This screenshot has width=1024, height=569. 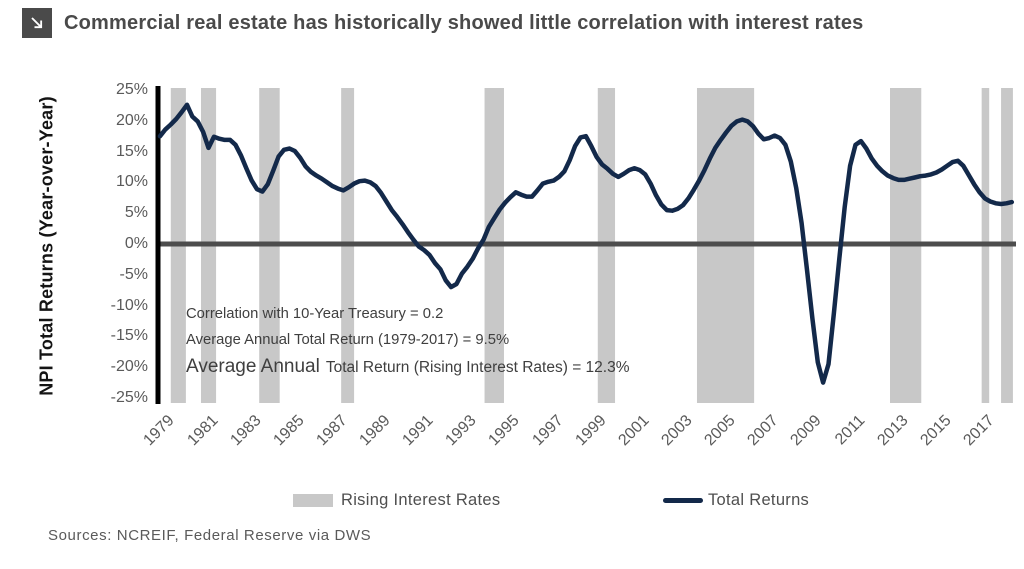 What do you see at coordinates (136, 243) in the screenshot?
I see `y-tick-label: 0%` at bounding box center [136, 243].